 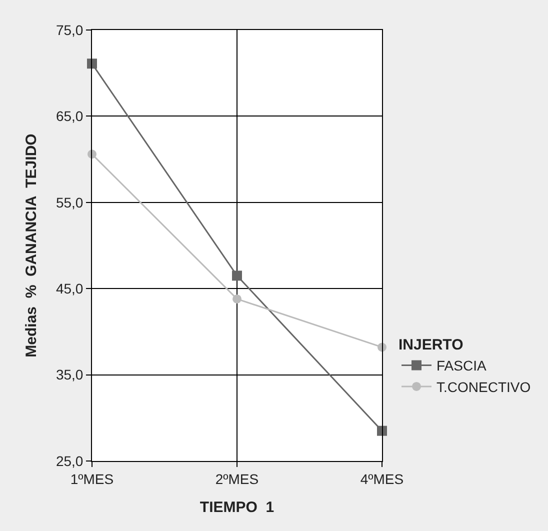 I want to click on x-tick-label: 1ºMES, so click(x=92, y=478).